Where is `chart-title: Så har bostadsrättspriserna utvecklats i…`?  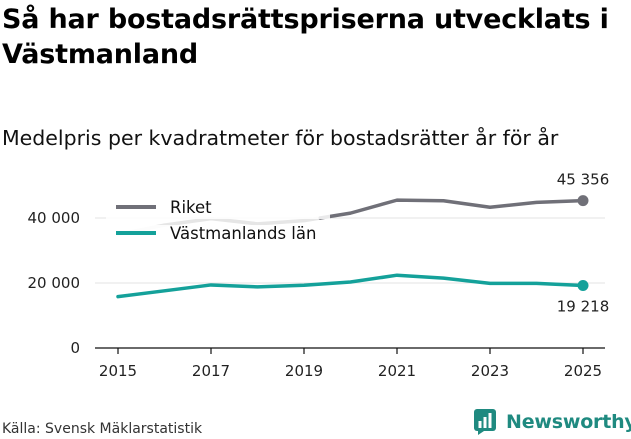 chart-title: Så har bostadsrättspriserna utvecklats i… is located at coordinates (305, 37).